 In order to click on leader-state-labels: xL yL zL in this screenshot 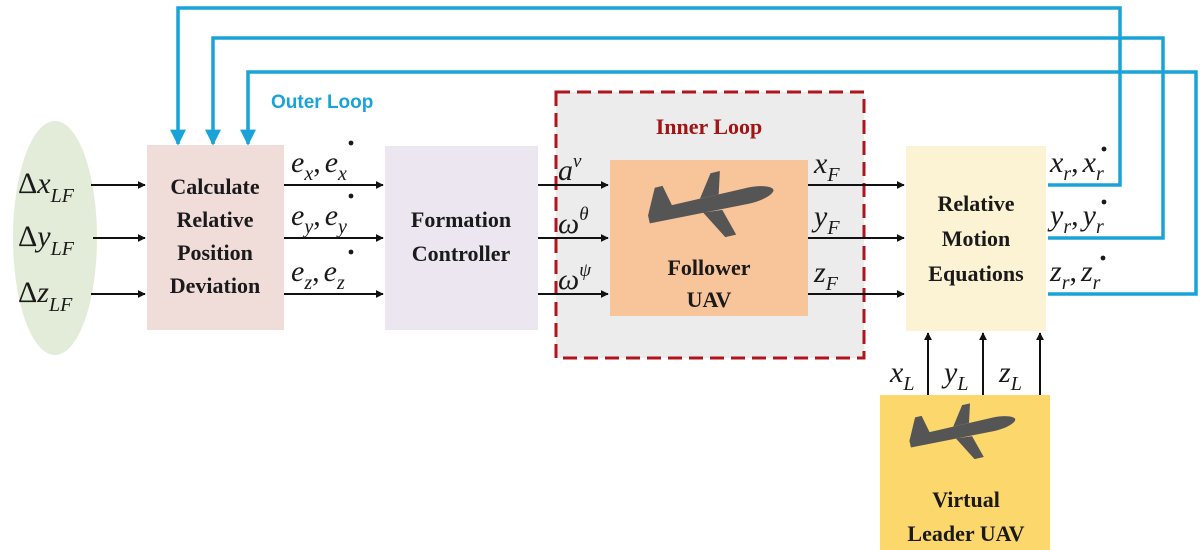, I will do `click(955, 375)`.